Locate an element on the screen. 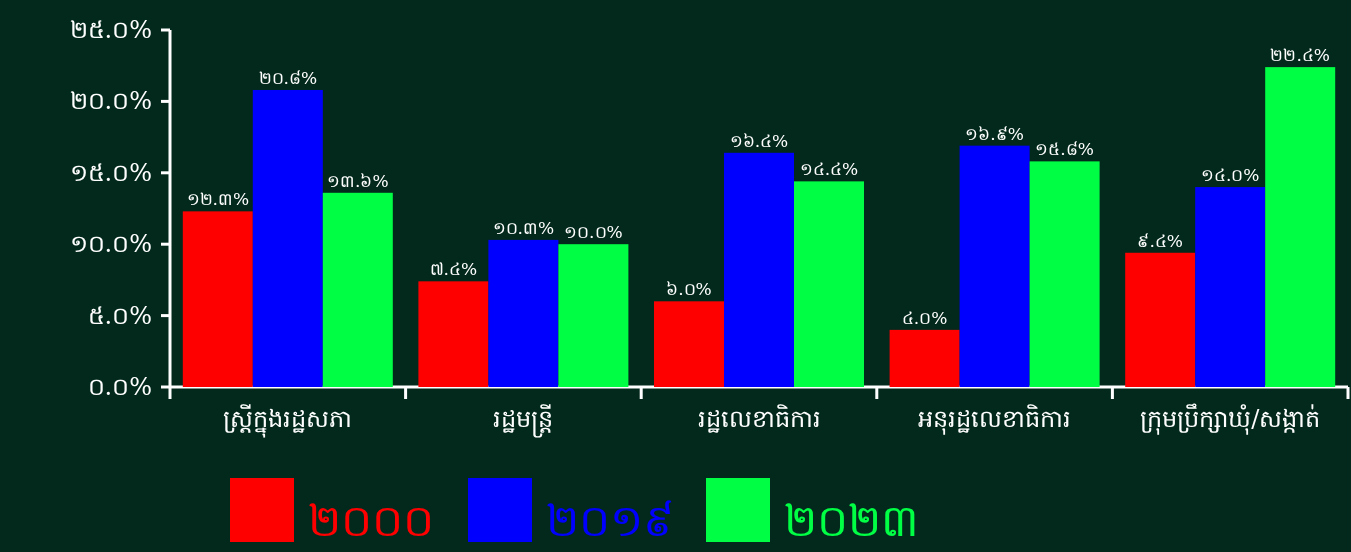 The image size is (1351, 552). y-tick-label: ២០.០% is located at coordinates (110, 101).